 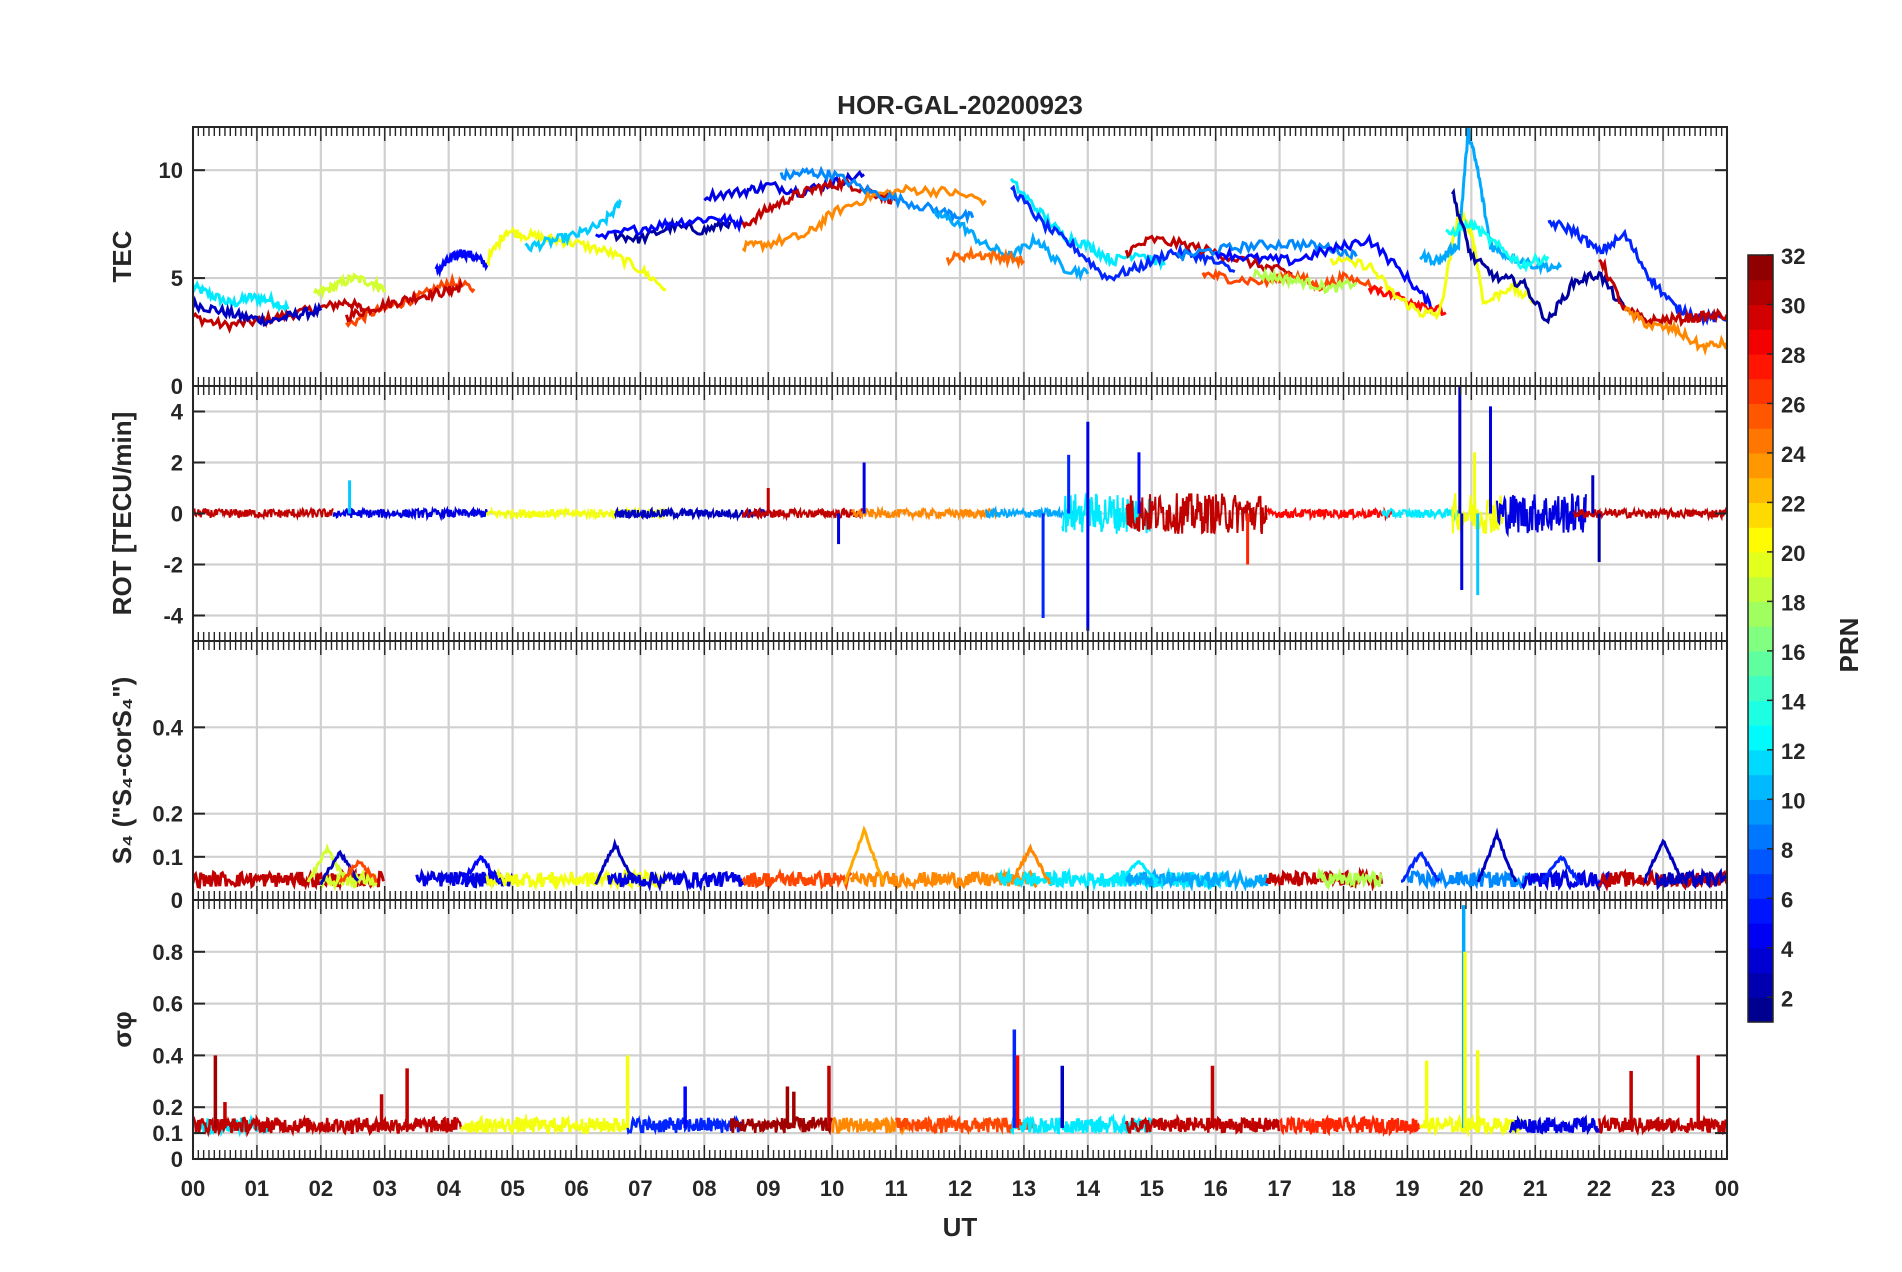 What do you see at coordinates (177, 412) in the screenshot?
I see `y-tick-label: 4` at bounding box center [177, 412].